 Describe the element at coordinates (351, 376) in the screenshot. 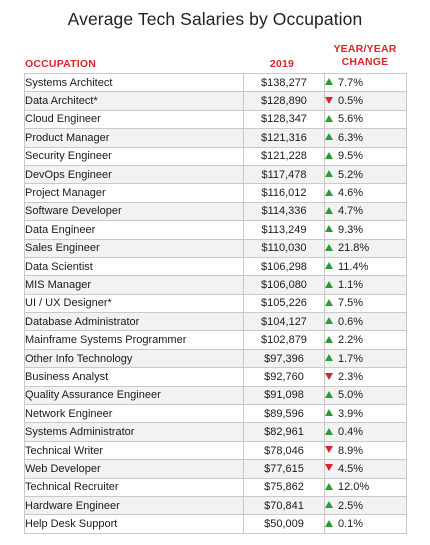

I see `change-value: 2.3%` at that location.